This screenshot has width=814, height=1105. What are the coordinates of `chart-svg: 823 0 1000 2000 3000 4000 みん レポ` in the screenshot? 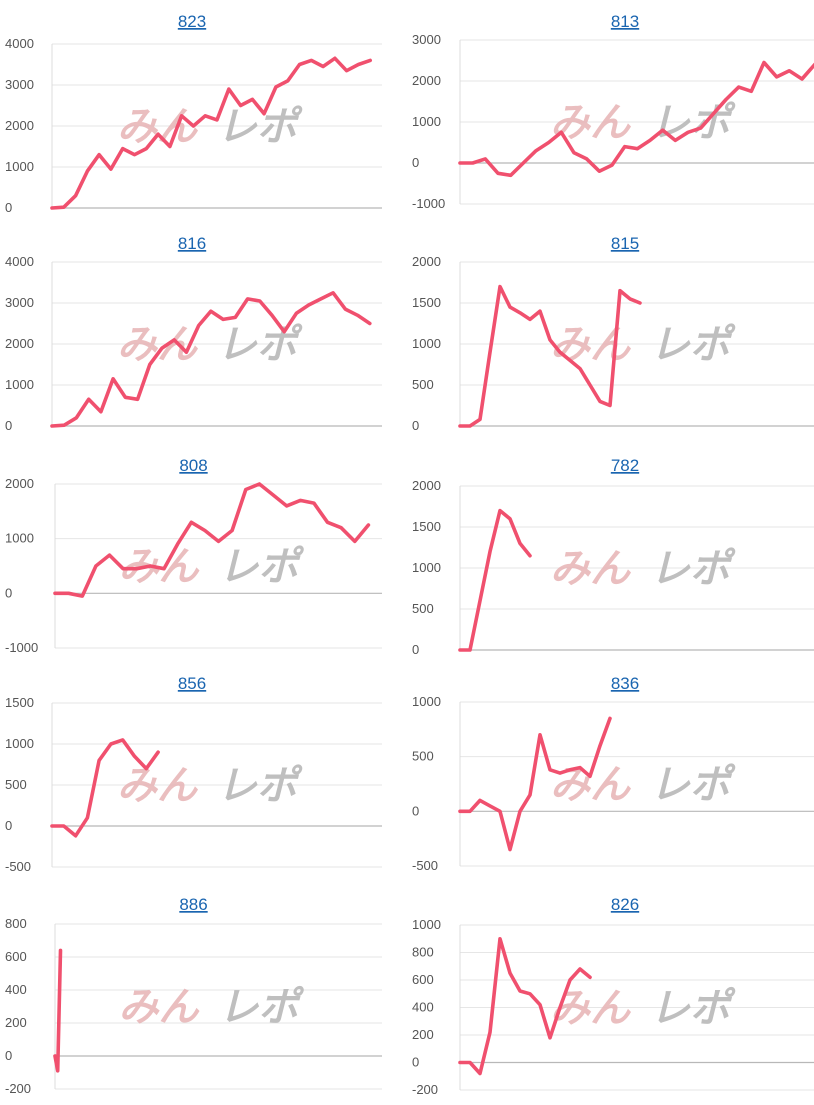 It's located at (193, 113).